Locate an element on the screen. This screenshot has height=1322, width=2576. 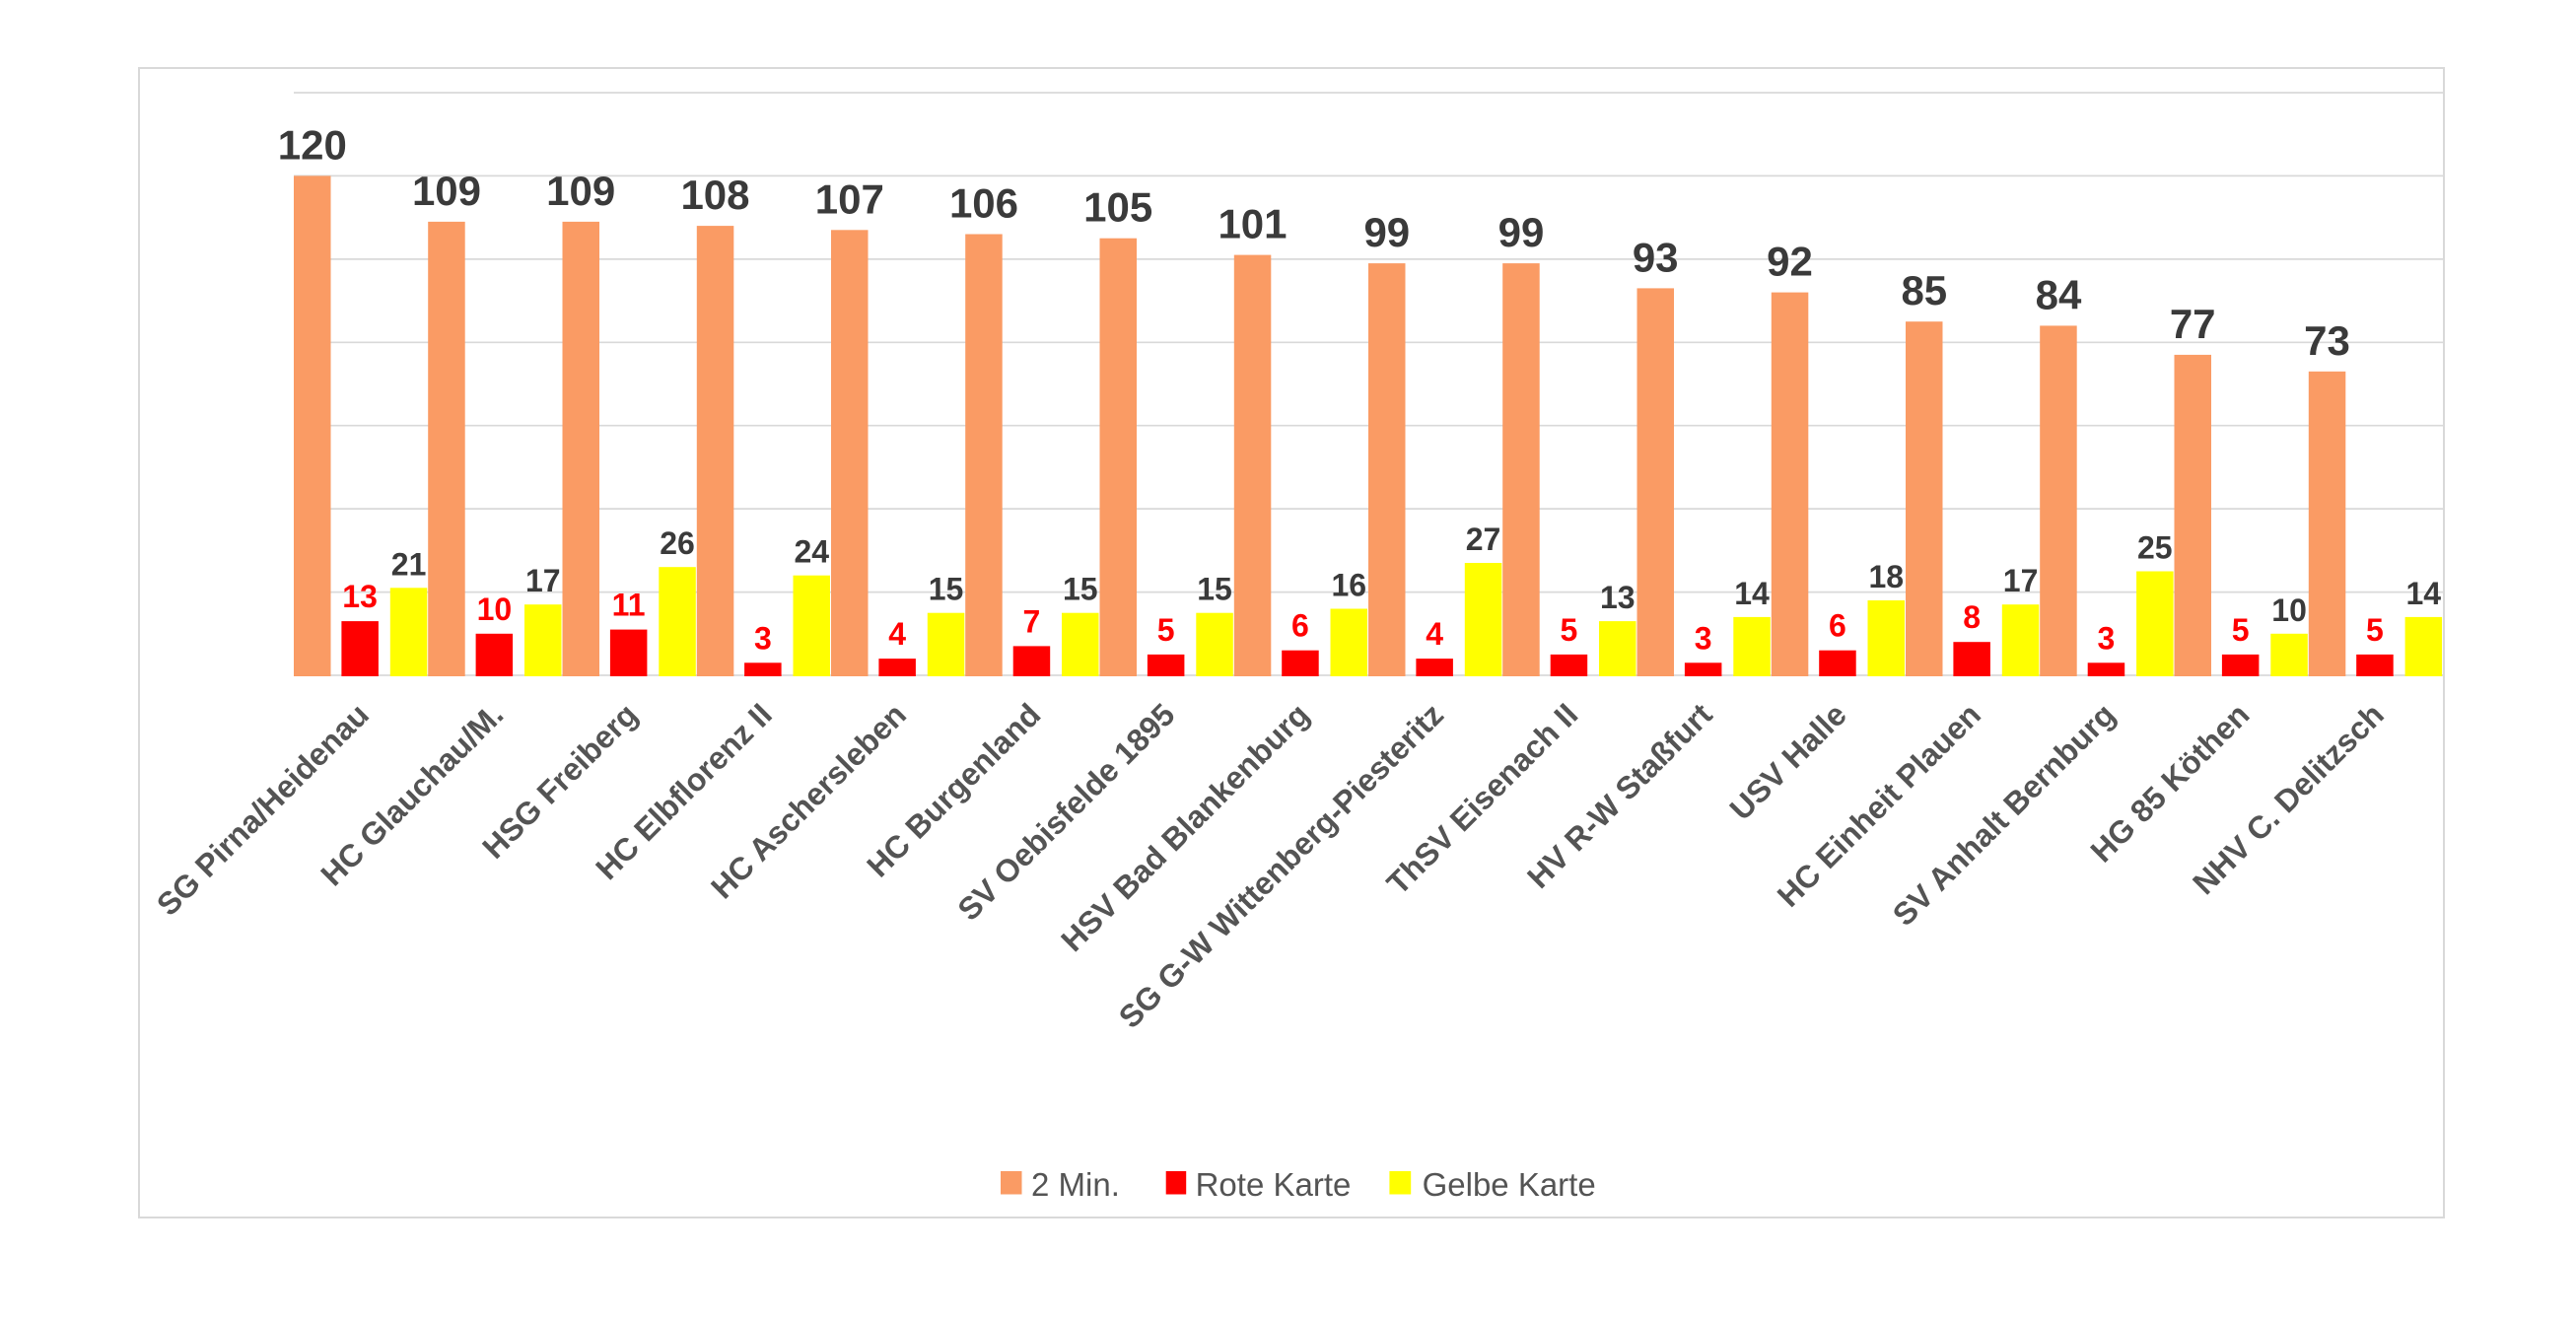
svg-text: Rote Karte is located at coordinates (1274, 1184).